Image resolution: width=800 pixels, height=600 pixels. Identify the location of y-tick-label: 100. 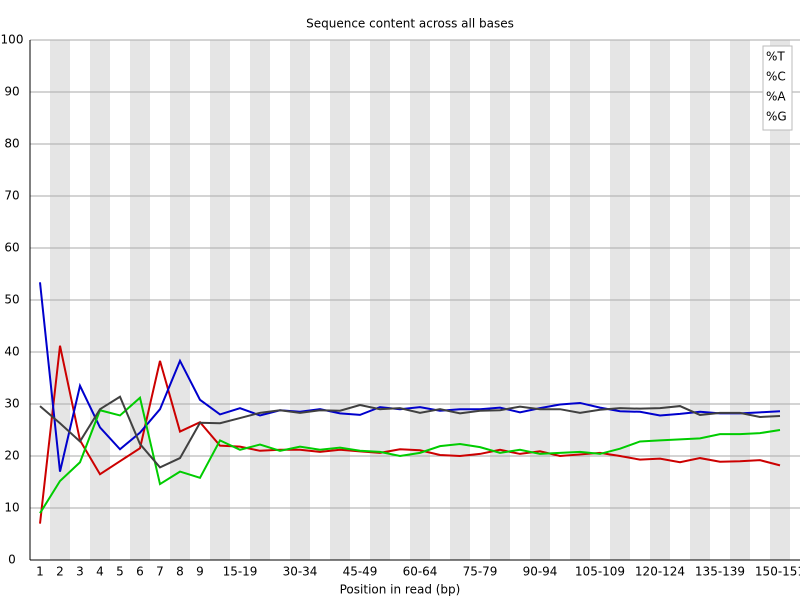
(12, 40).